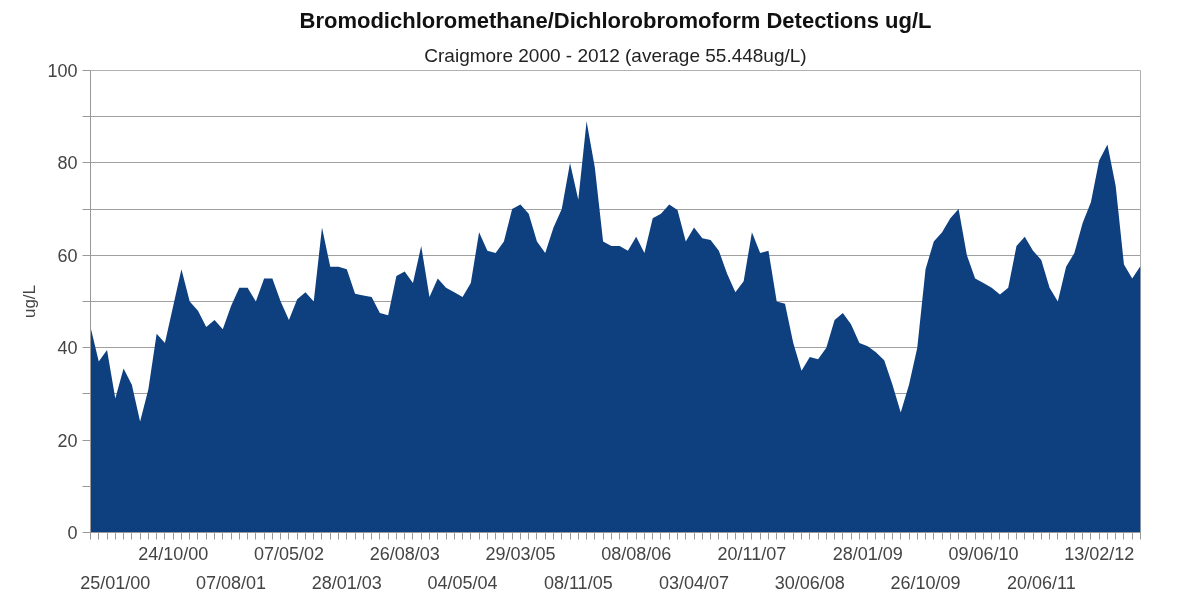 The width and height of the screenshot is (1198, 603). What do you see at coordinates (520, 553) in the screenshot?
I see `x-tick-label: 29/03/05` at bounding box center [520, 553].